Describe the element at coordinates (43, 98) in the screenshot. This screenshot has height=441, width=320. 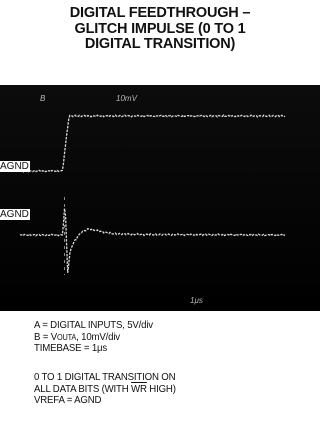
I see `scope-mark-b: B` at that location.